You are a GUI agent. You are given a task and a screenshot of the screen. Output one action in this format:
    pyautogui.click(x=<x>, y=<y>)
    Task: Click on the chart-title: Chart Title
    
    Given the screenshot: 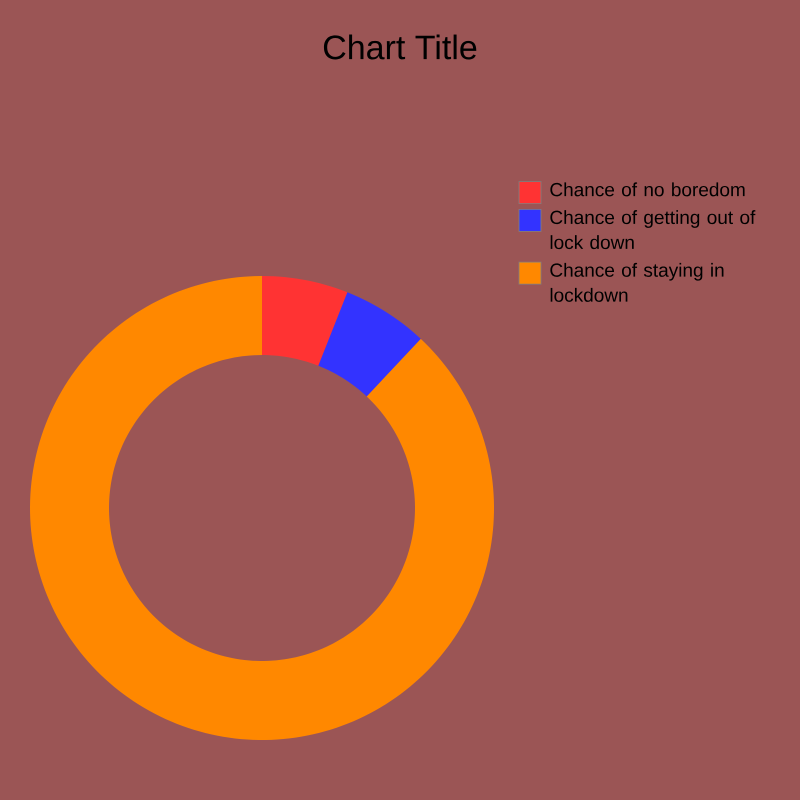 What is the action you would take?
    pyautogui.click(x=400, y=47)
    